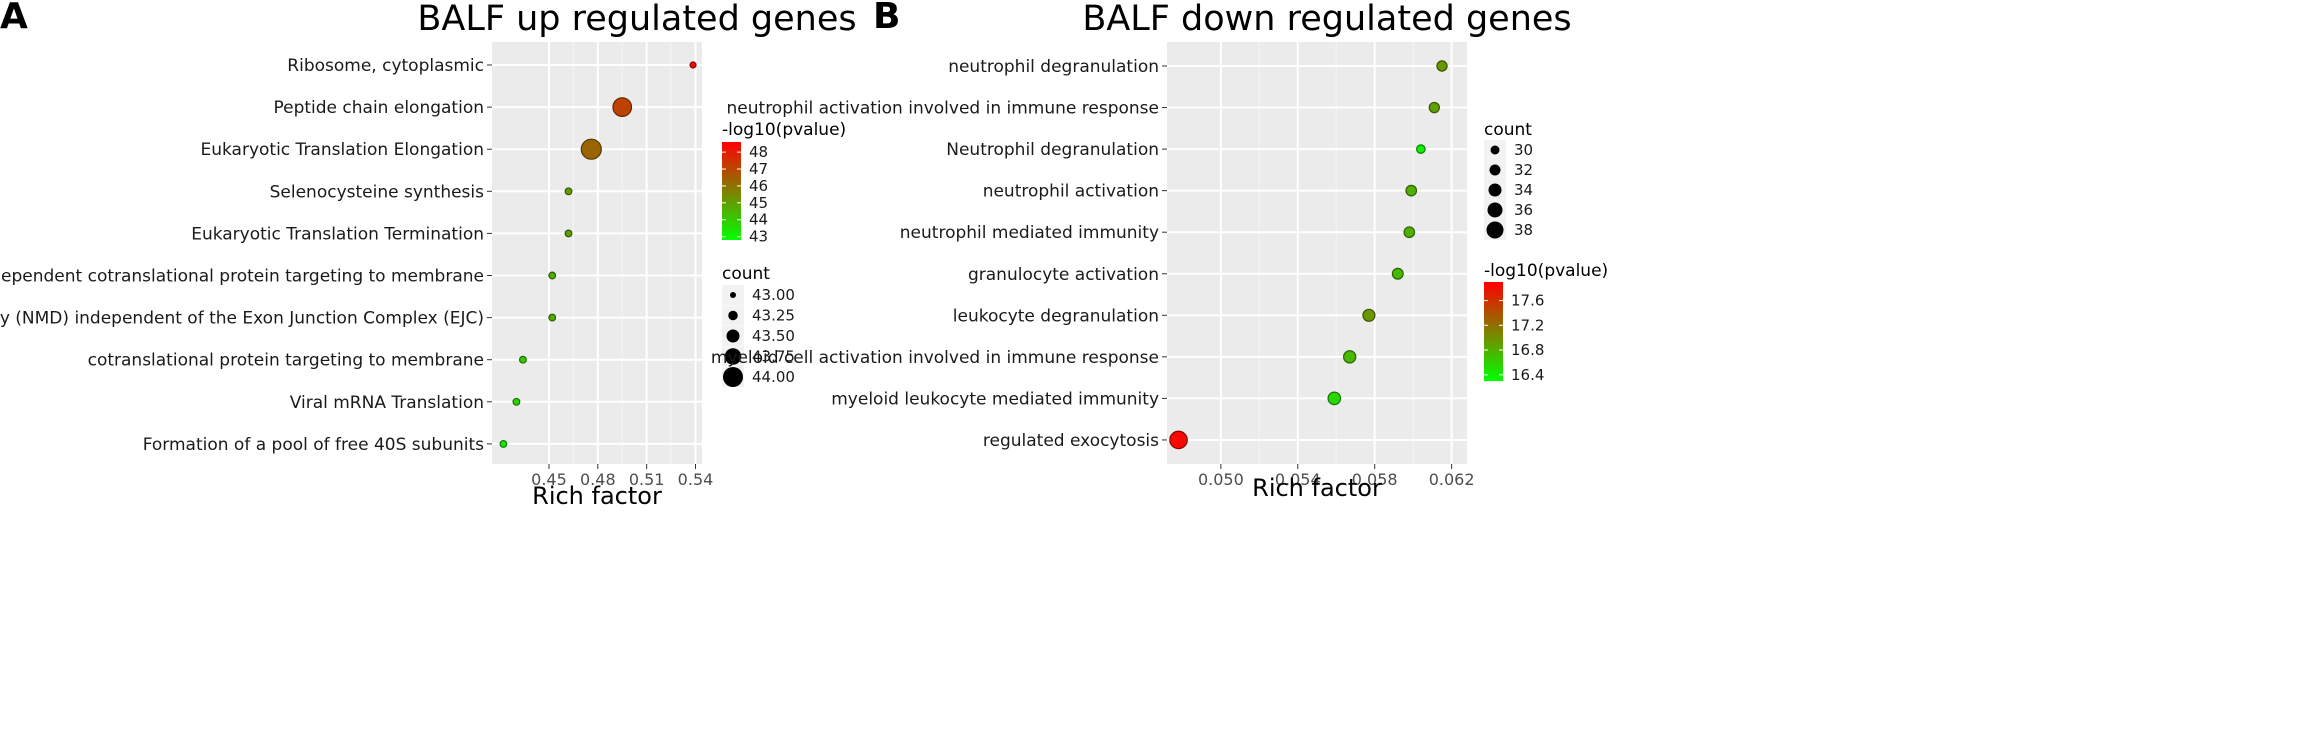  Describe the element at coordinates (1523, 230) in the screenshot. I see `size-legend-label: 38` at that location.